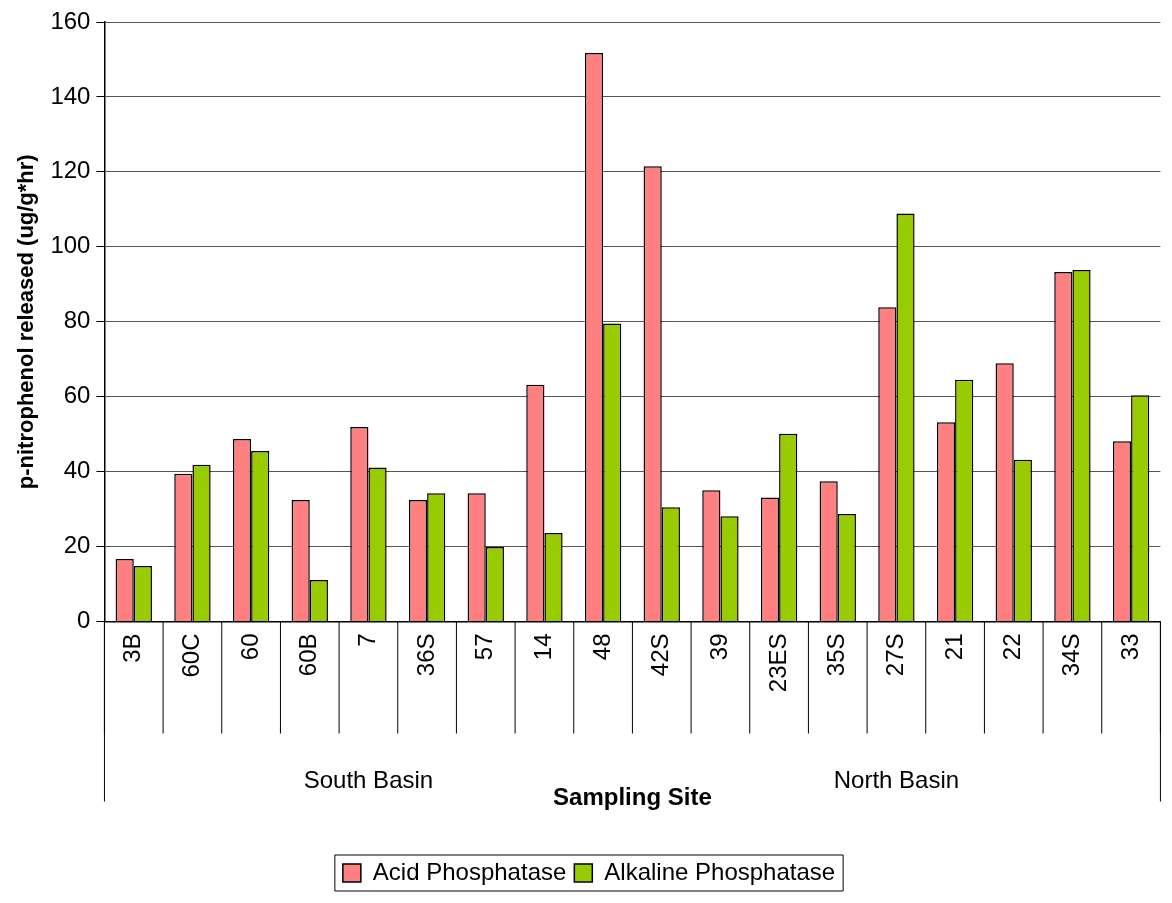 Image resolution: width=1172 pixels, height=903 pixels. Describe the element at coordinates (896, 780) in the screenshot. I see `text: North Basin` at that location.